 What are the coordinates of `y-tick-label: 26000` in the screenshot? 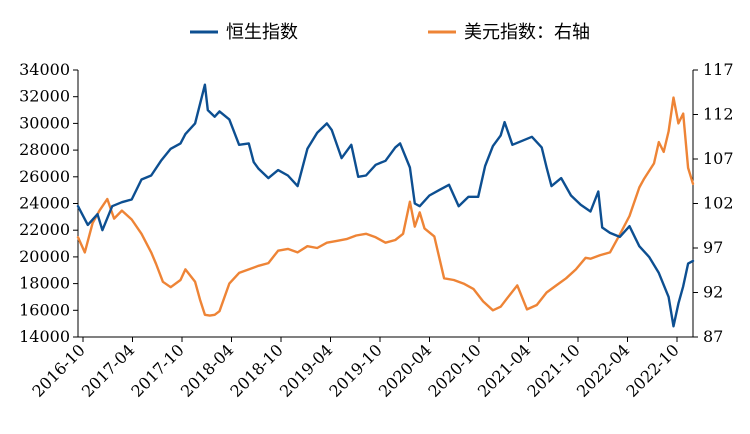 It's located at (44, 176).